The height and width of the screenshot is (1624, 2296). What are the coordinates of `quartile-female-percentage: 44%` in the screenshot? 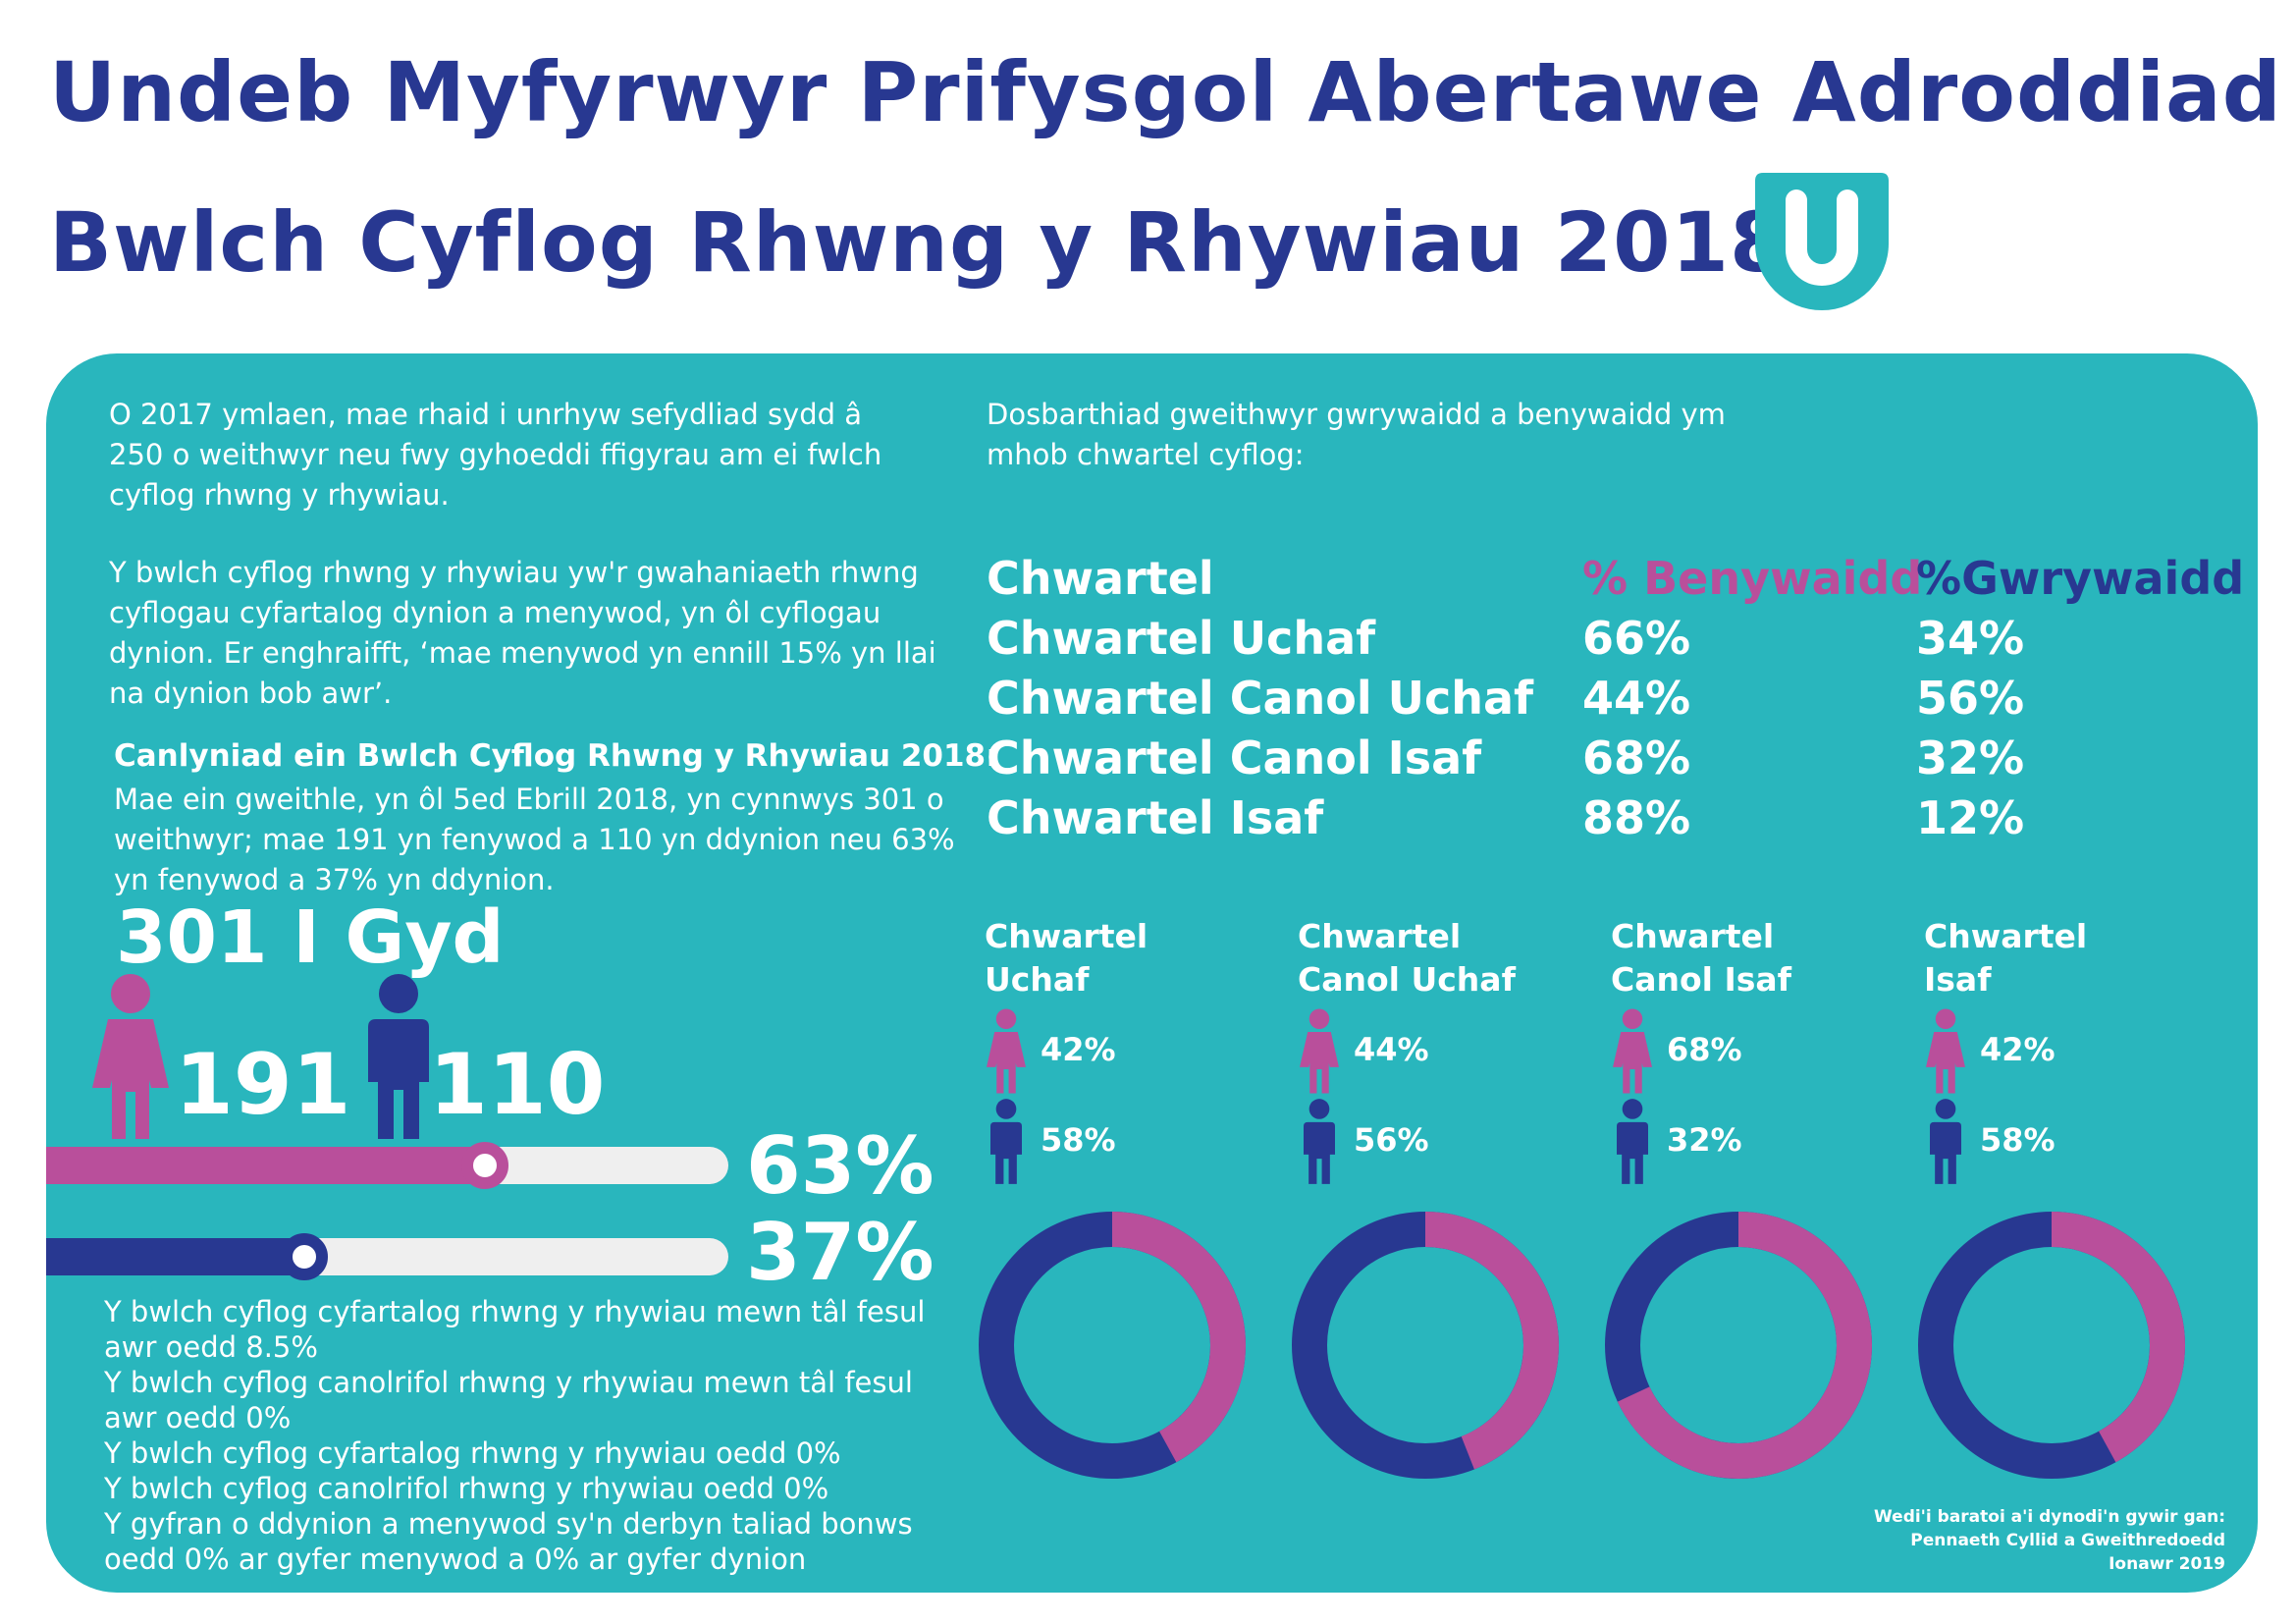 It's located at (1391, 1049).